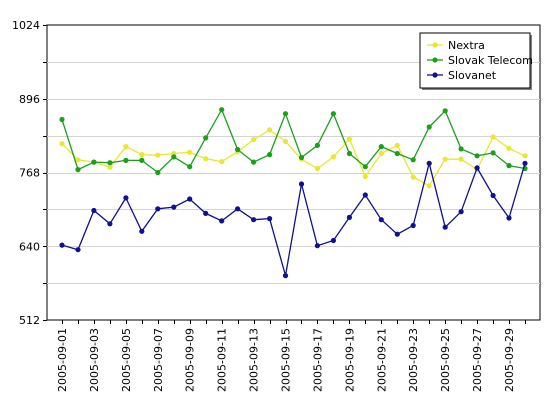 This screenshot has height=414, width=550. I want to click on x-tick-label: 2005-09-07, so click(158, 360).